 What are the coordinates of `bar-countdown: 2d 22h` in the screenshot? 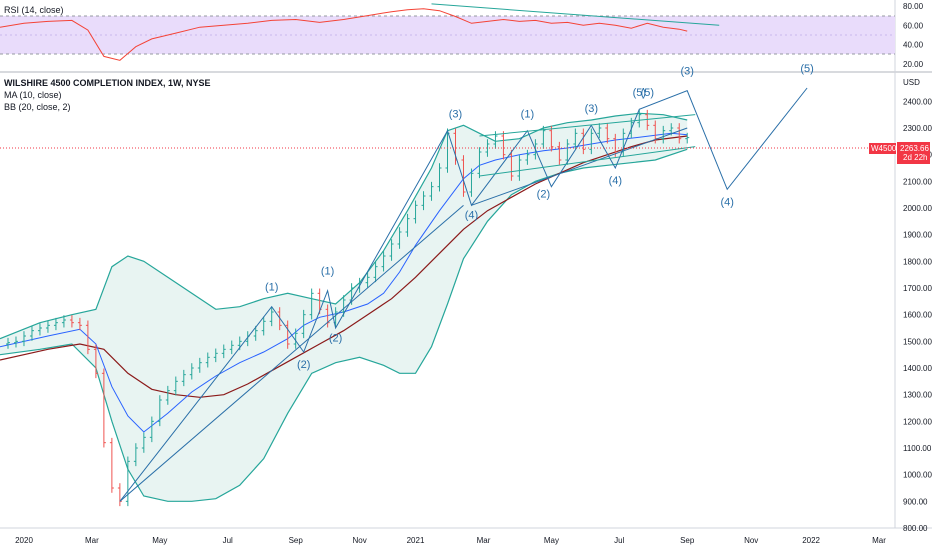 It's located at (915, 157).